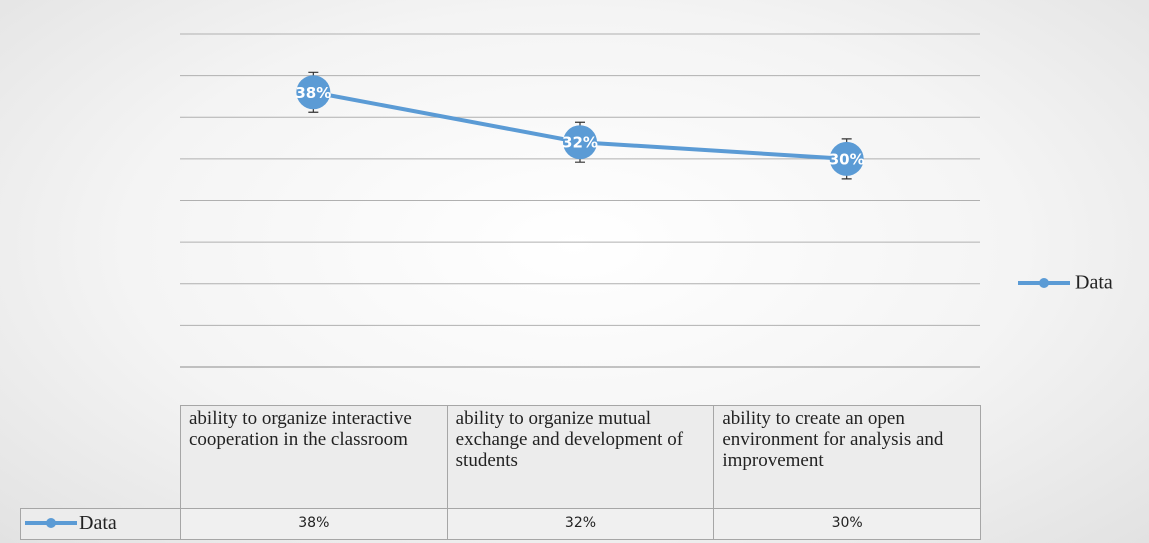 This screenshot has height=543, width=1149. I want to click on table-legend-label: Data, so click(98, 523).